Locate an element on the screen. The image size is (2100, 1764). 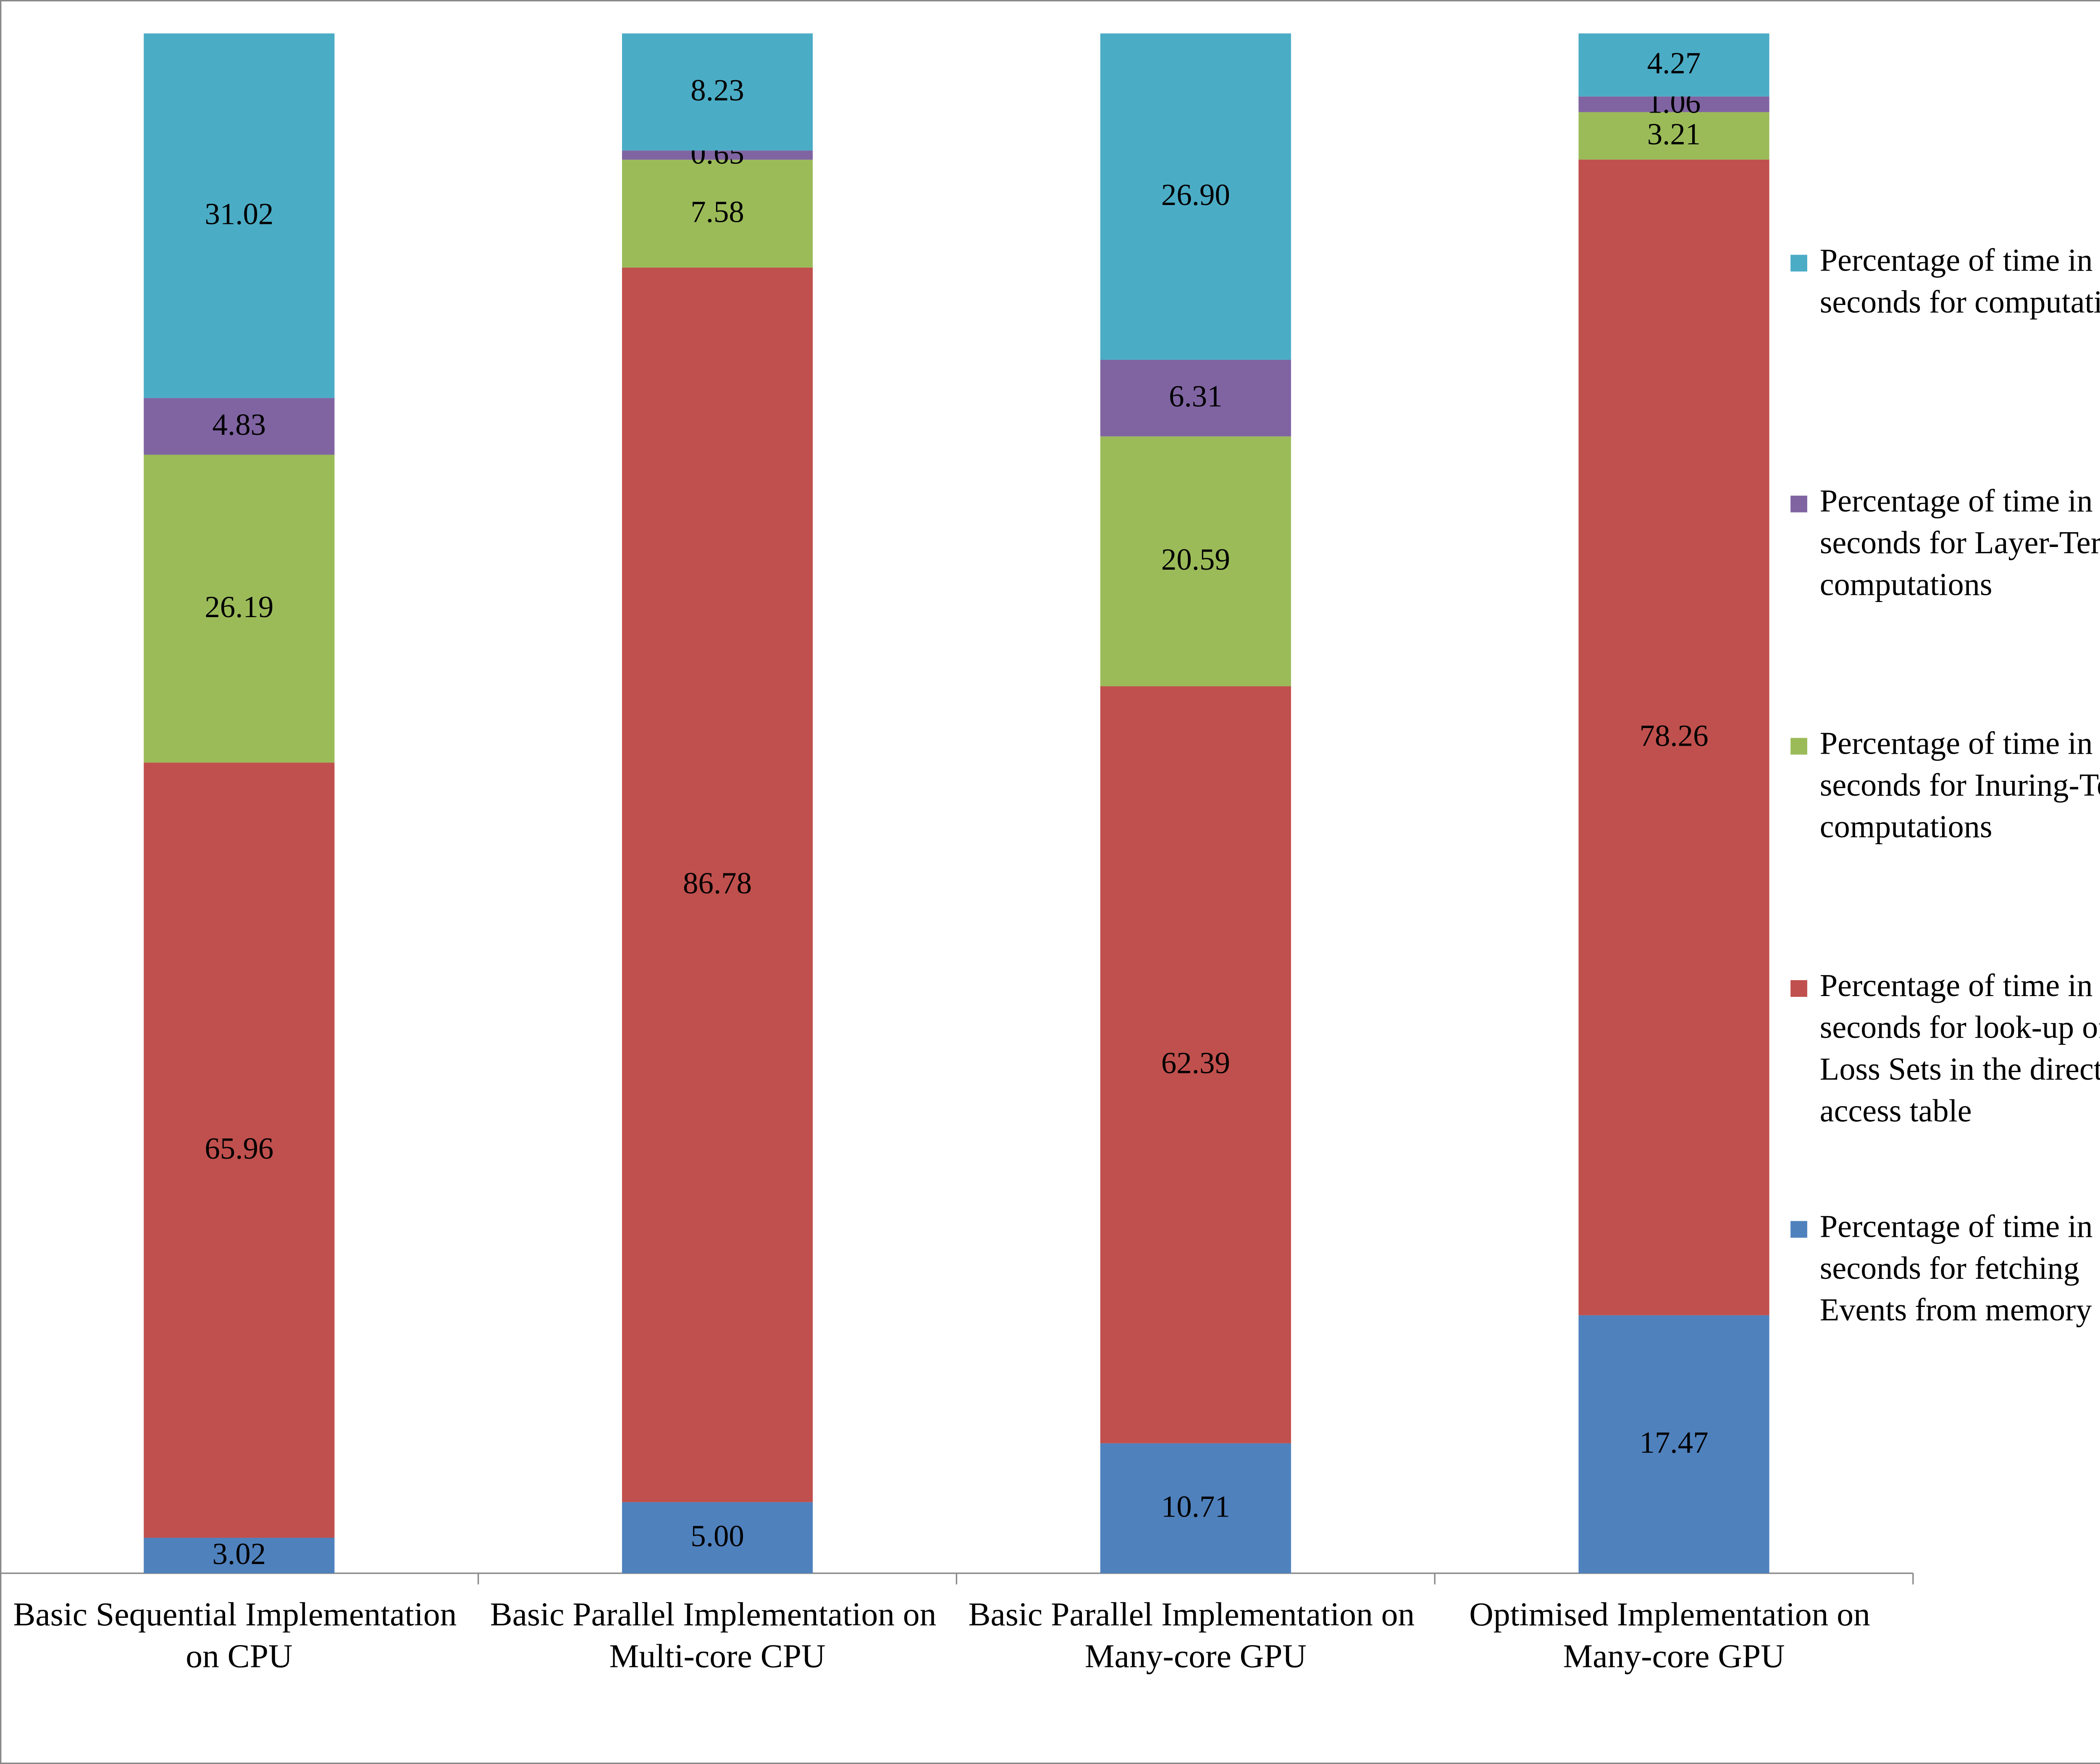
data-label: 17.47 is located at coordinates (1673, 1442).